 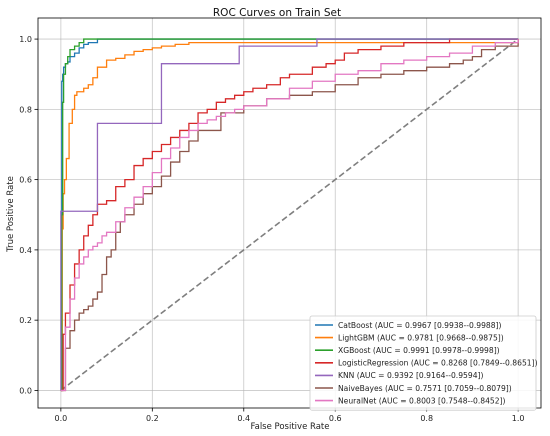 I want to click on legend-box, so click(x=423, y=363).